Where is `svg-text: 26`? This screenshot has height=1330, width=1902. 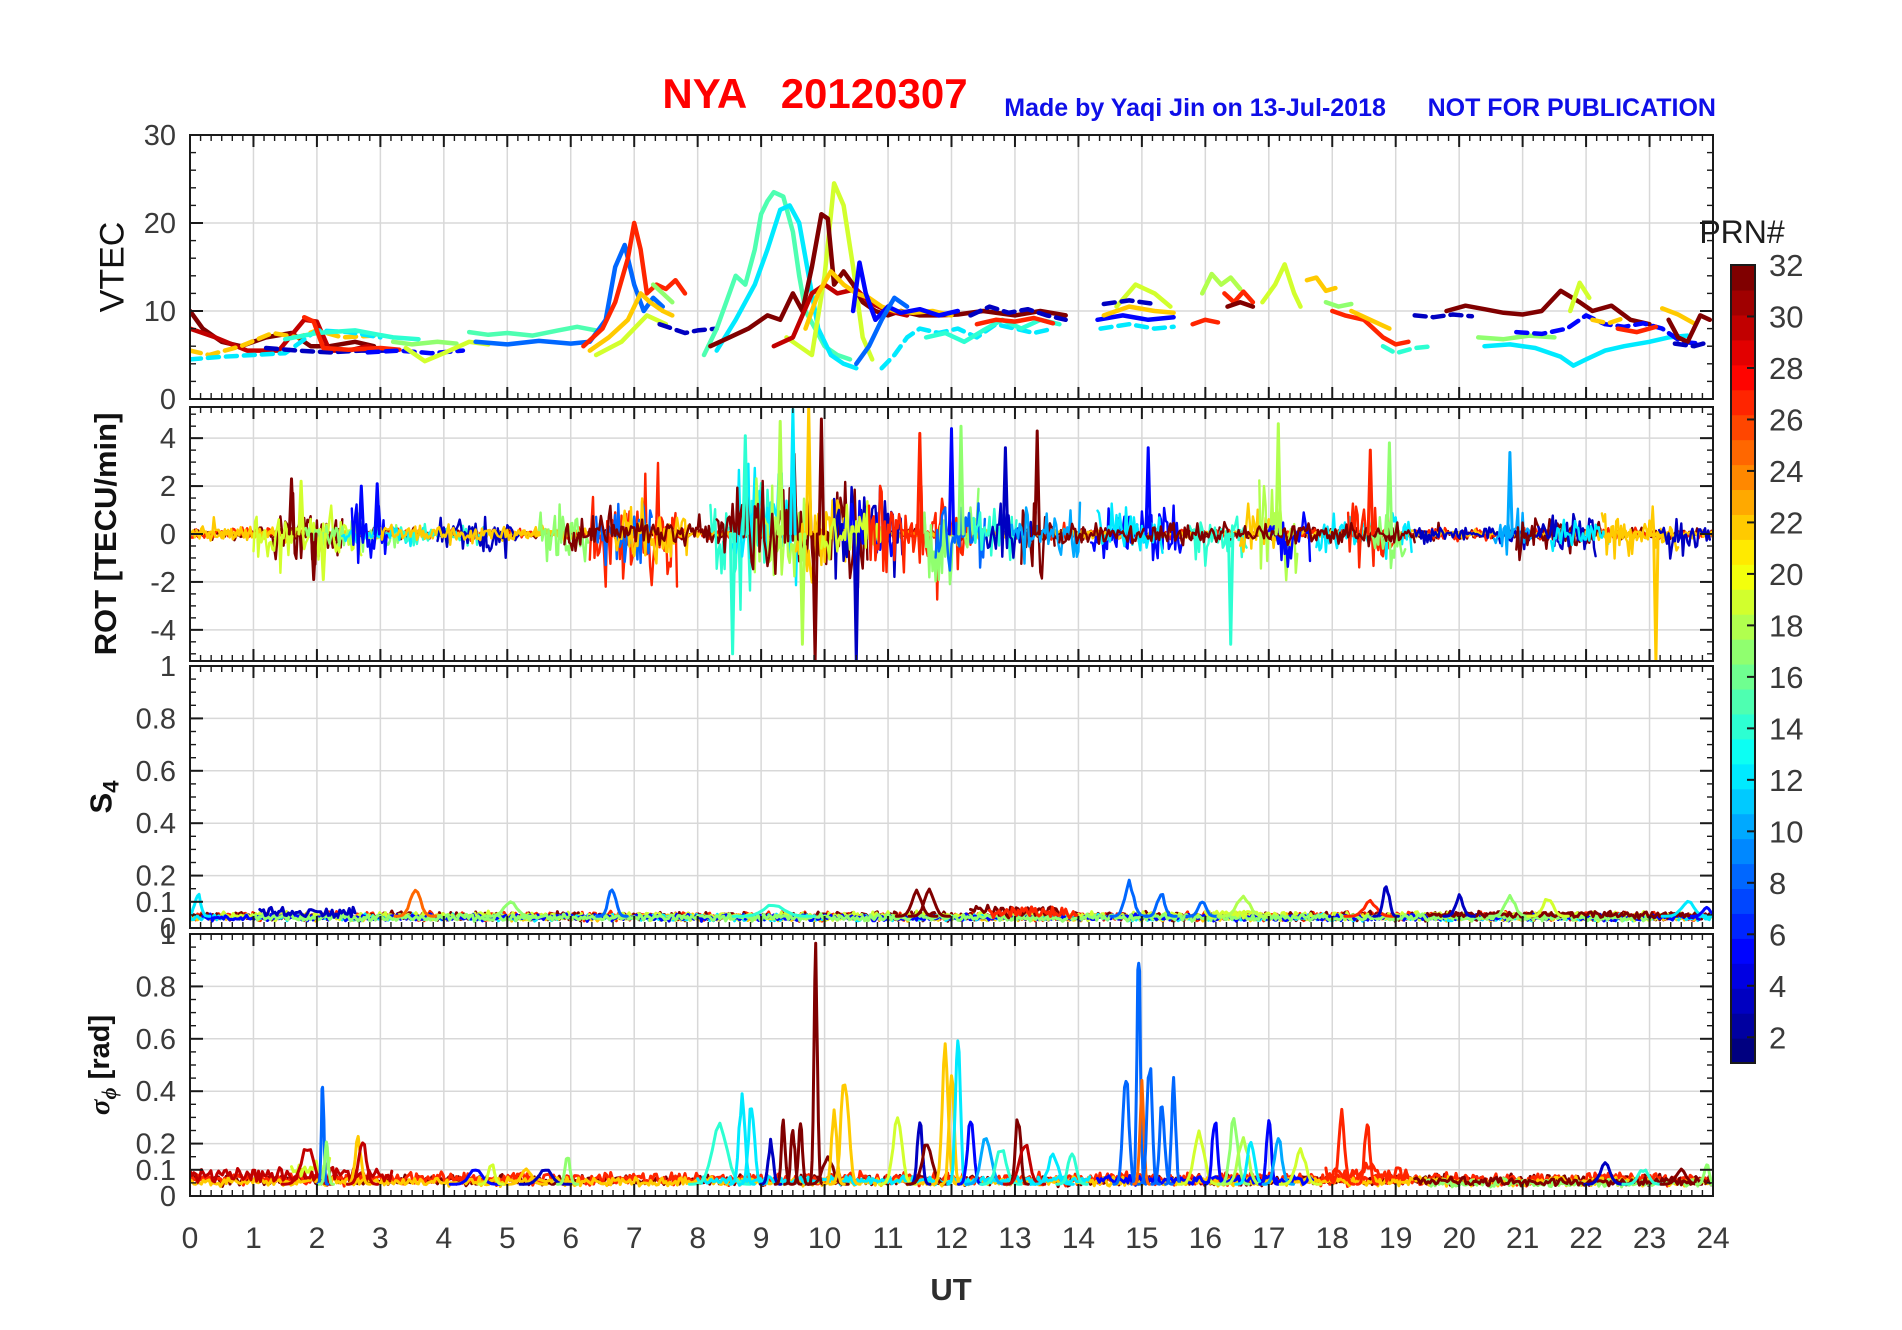 svg-text: 26 is located at coordinates (1786, 419).